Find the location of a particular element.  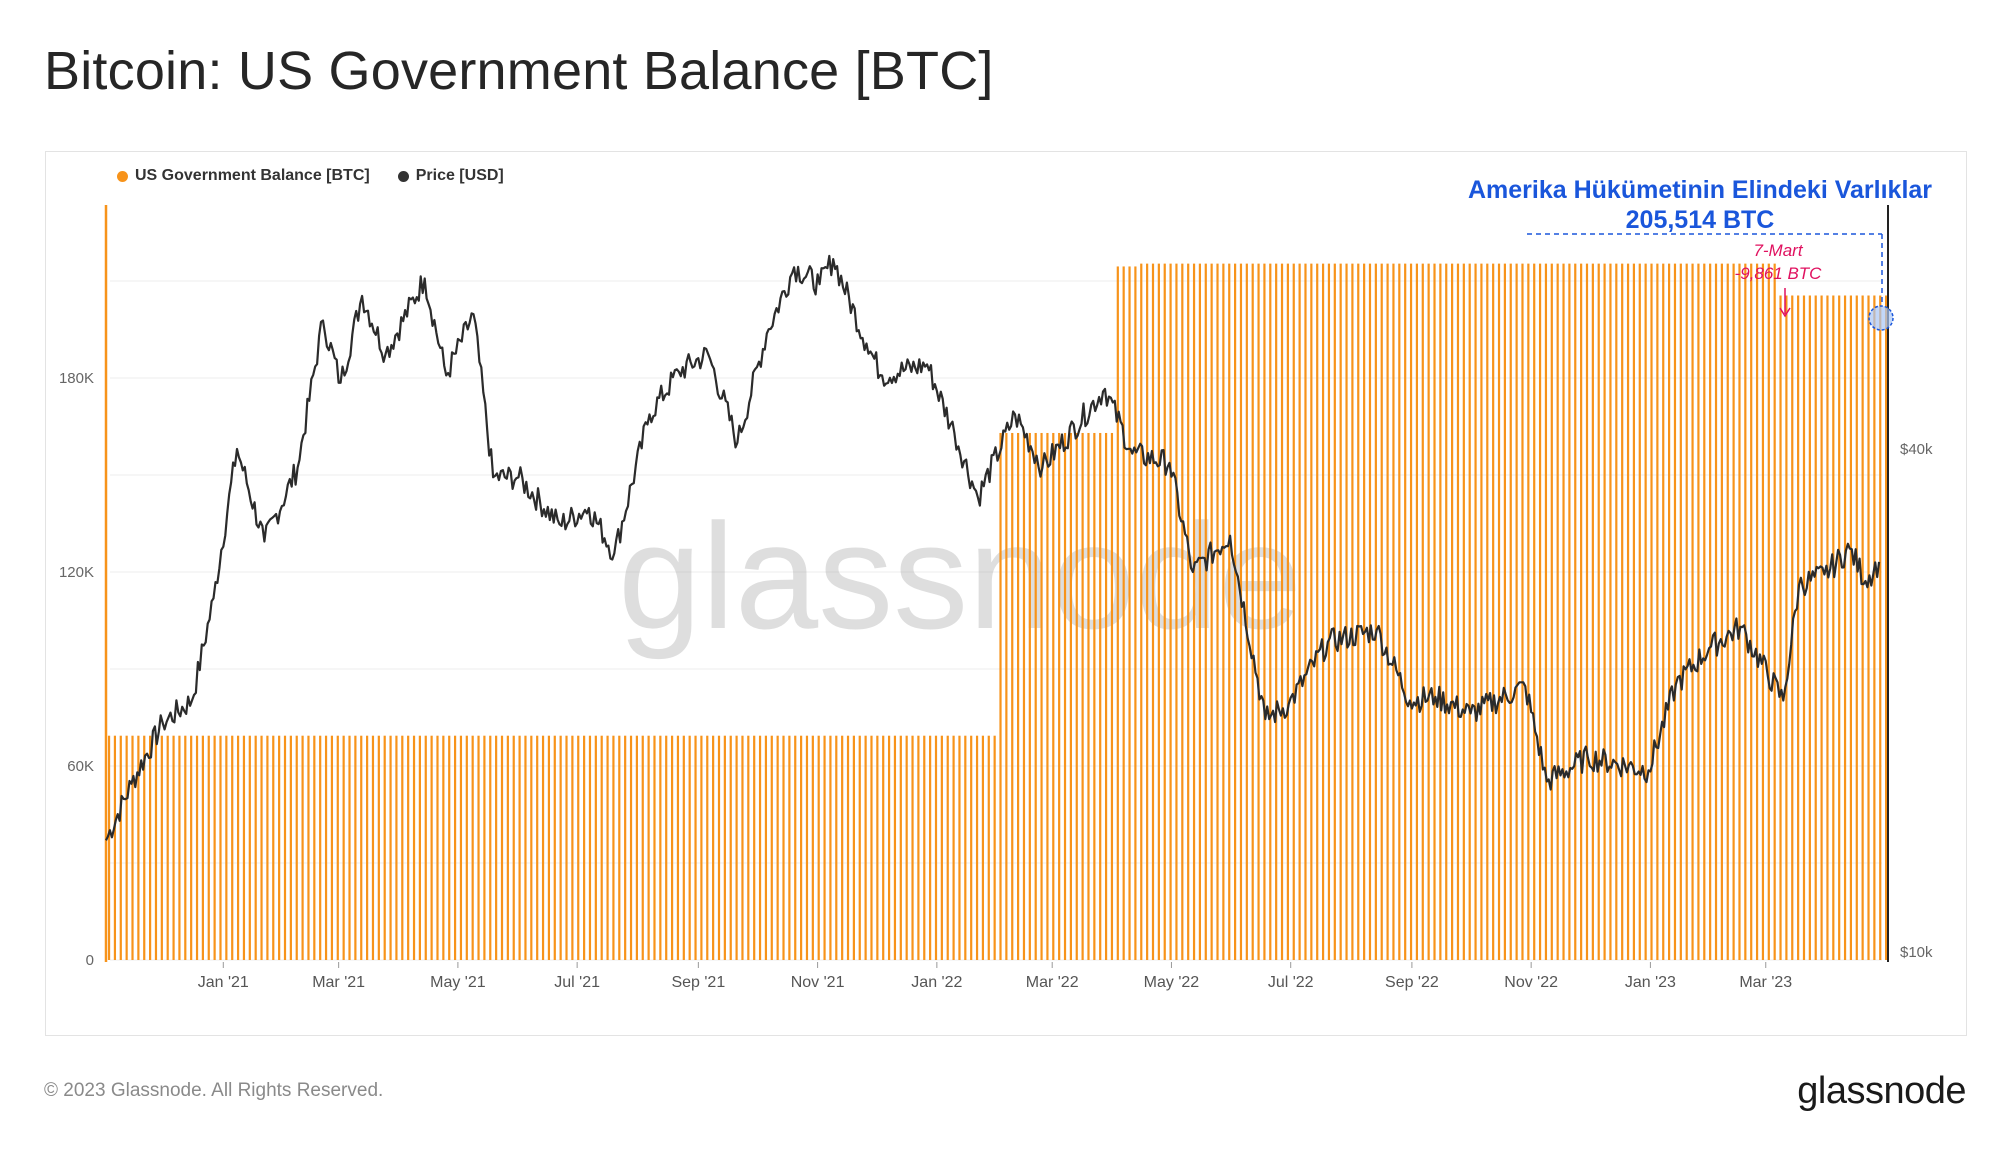

y-right-tick-label: $40k is located at coordinates (1916, 449).